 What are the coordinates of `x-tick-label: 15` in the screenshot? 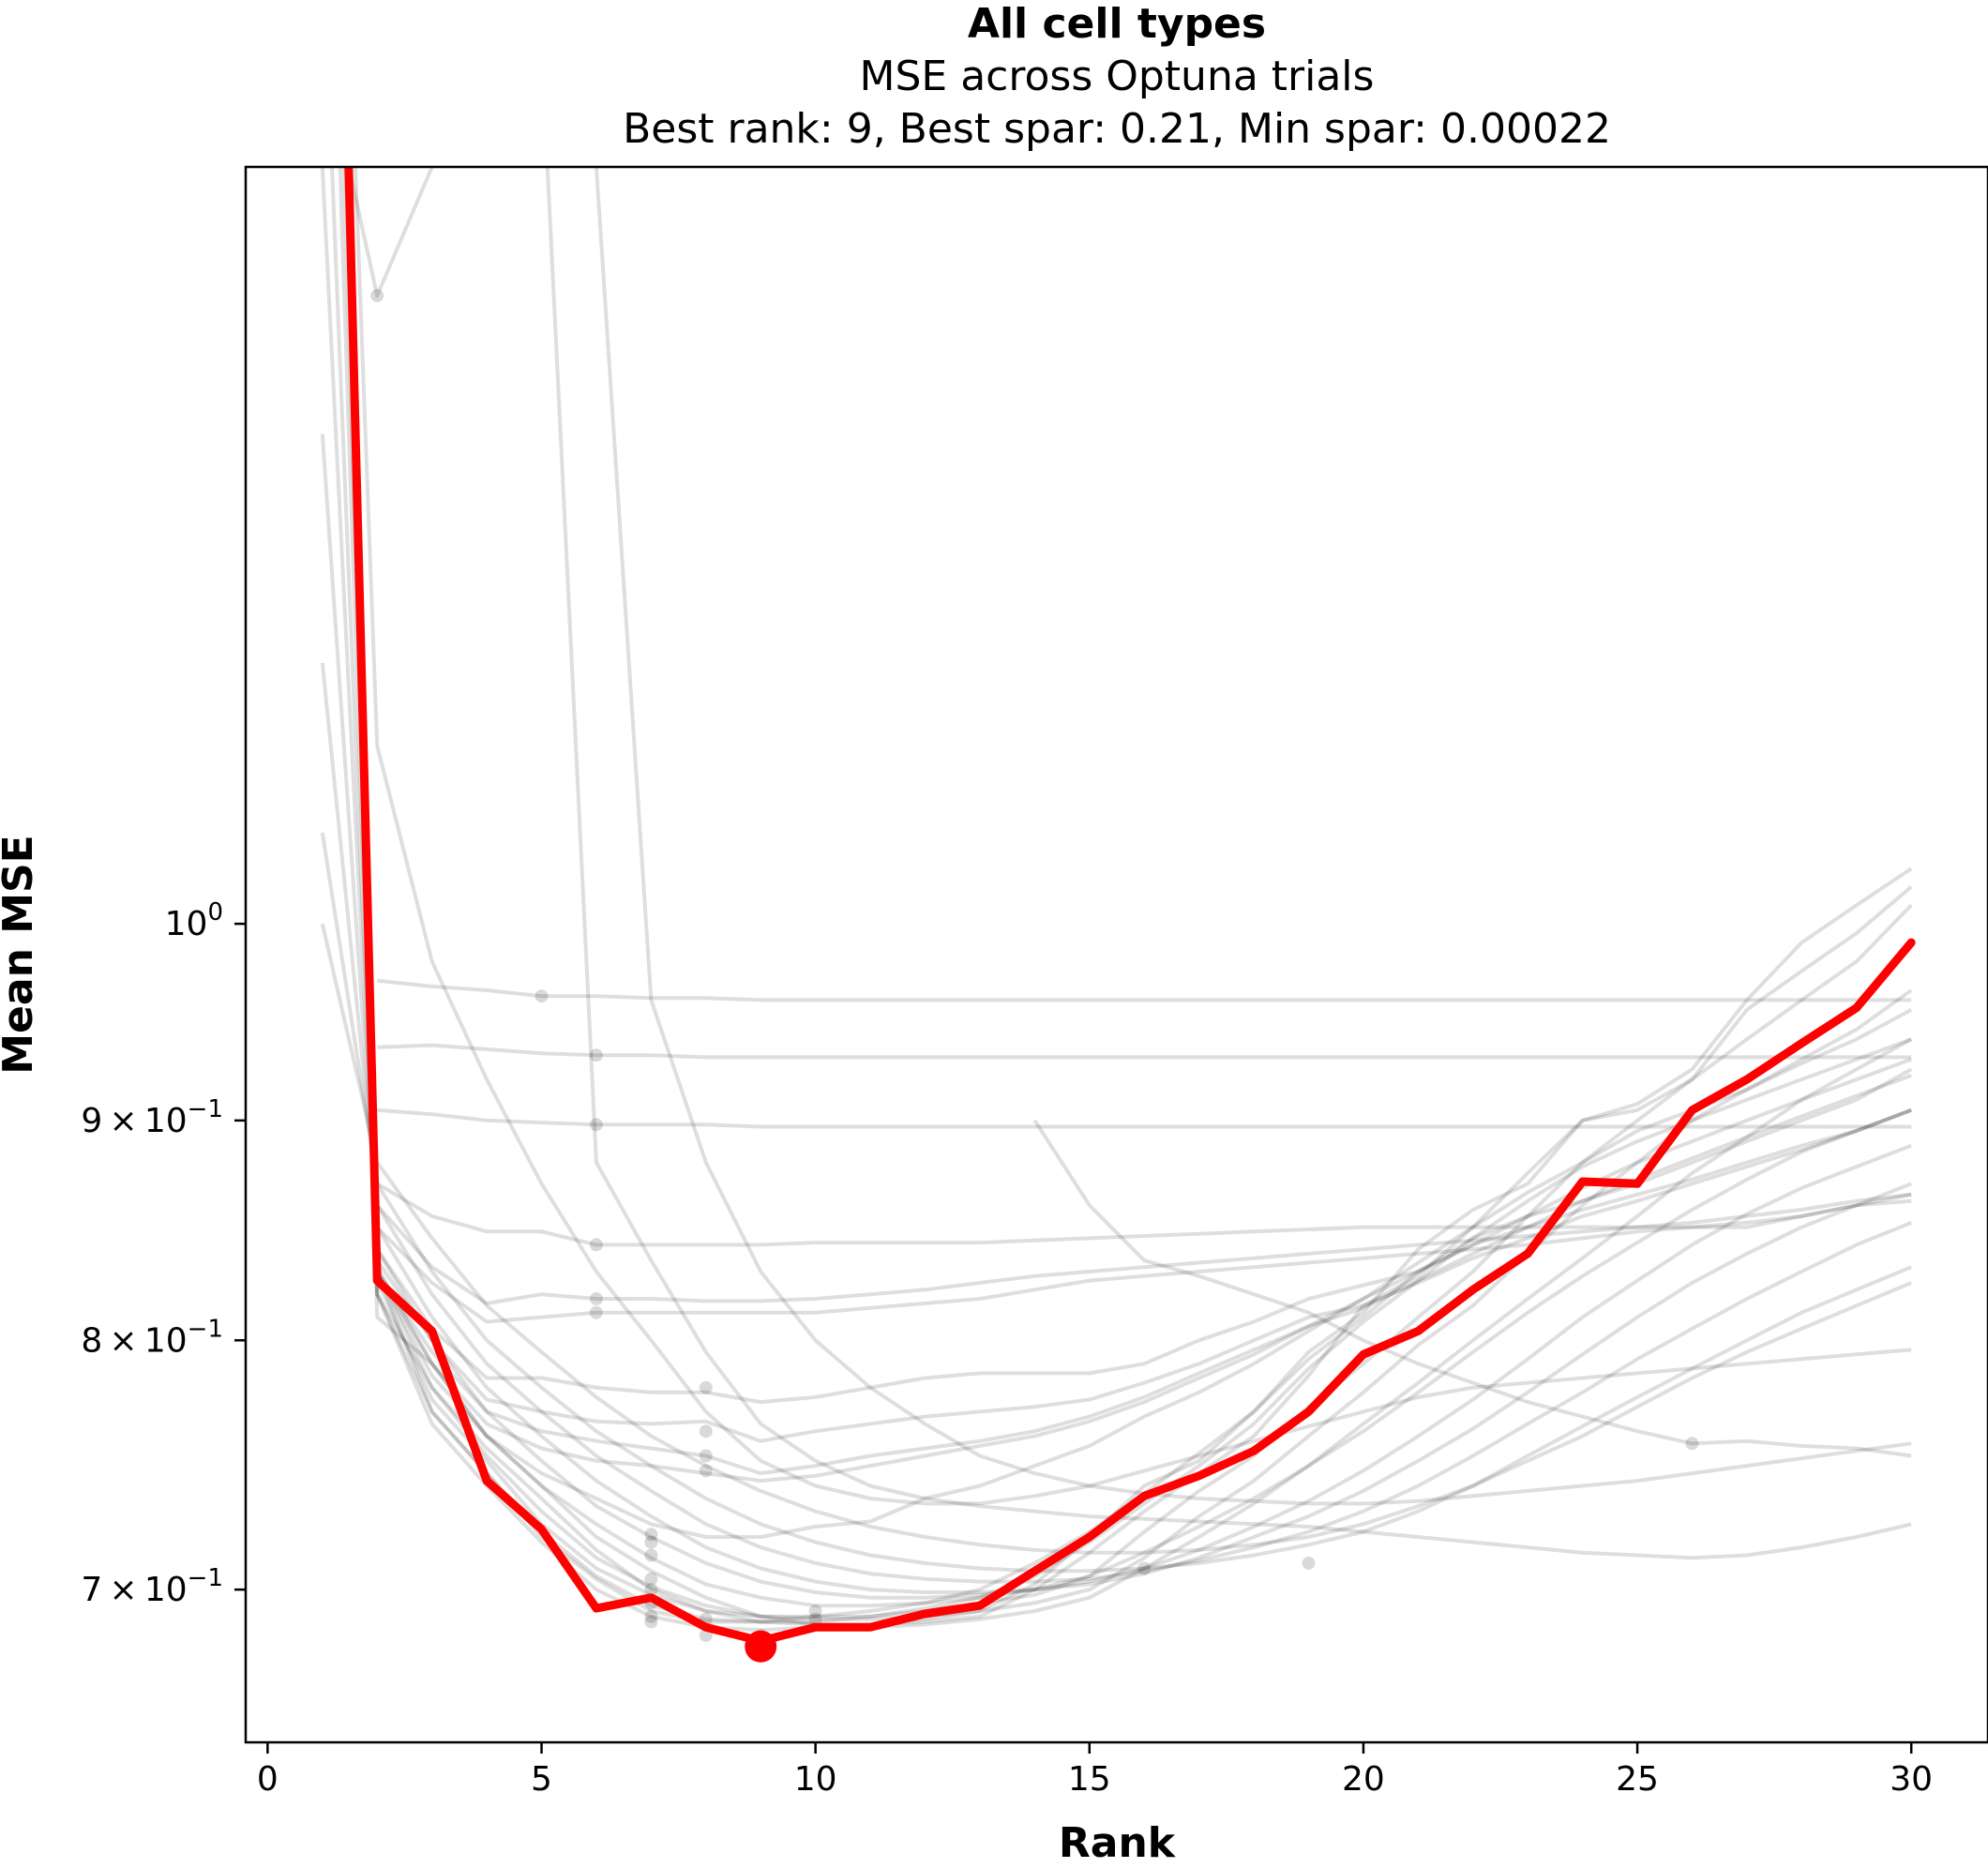 It's located at (1089, 1780).